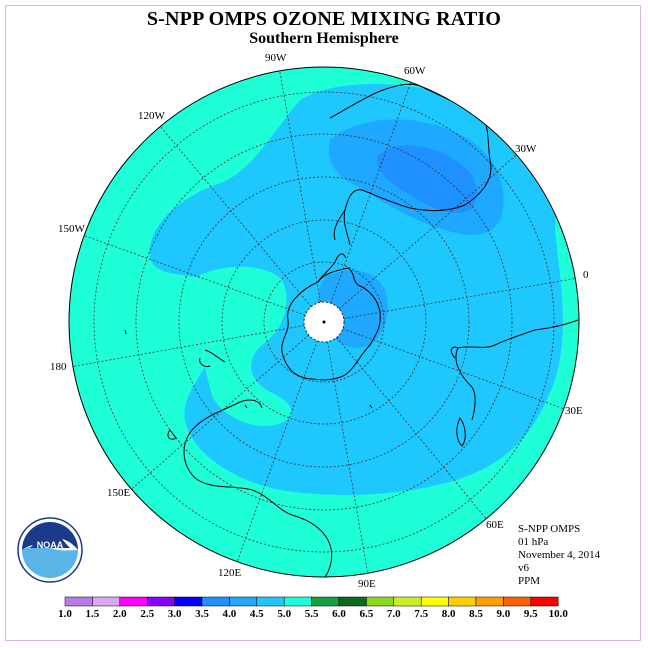  Describe the element at coordinates (50, 545) in the screenshot. I see `noaa-logo-text: NOAA` at that location.